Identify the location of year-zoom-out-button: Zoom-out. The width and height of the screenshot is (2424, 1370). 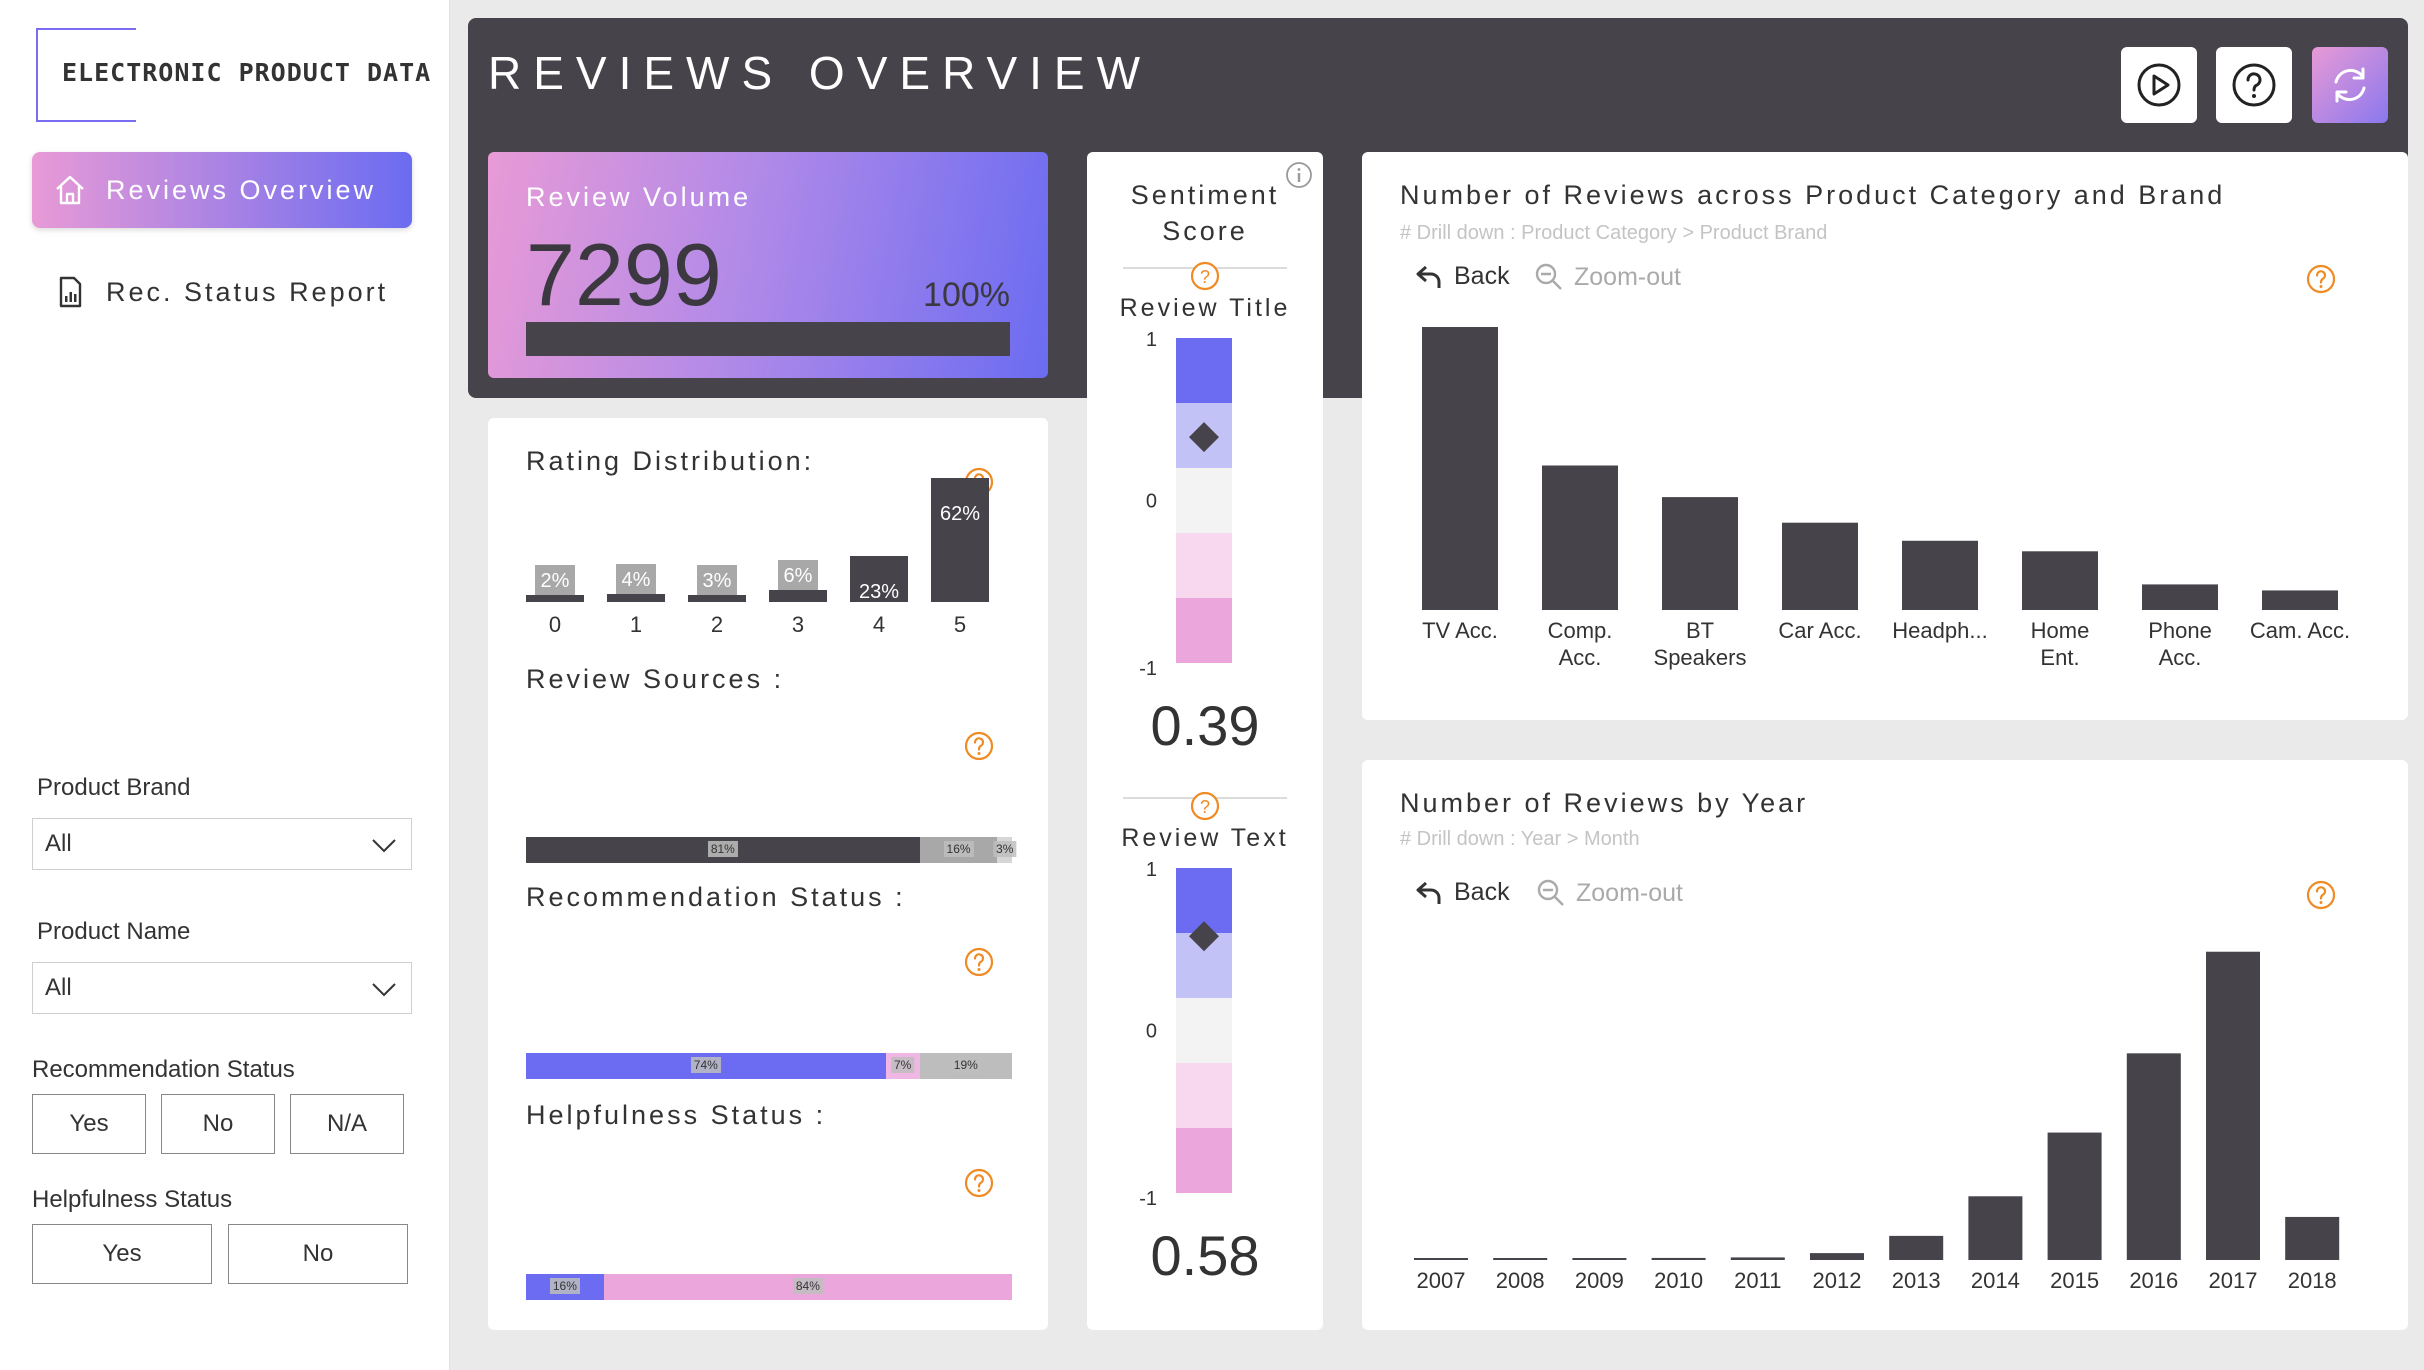
(1609, 893).